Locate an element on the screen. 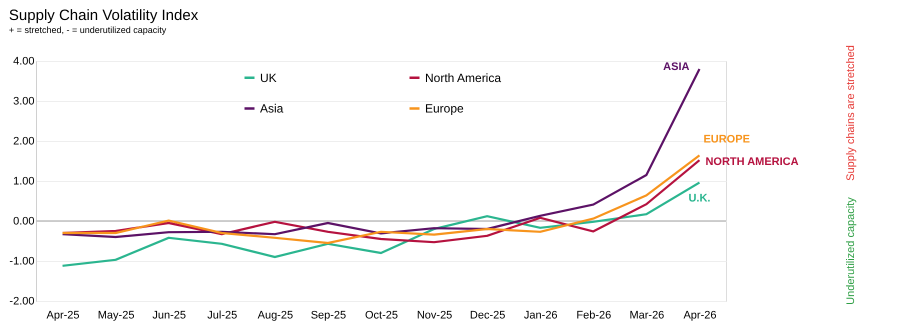  legend-label: North America is located at coordinates (463, 77).